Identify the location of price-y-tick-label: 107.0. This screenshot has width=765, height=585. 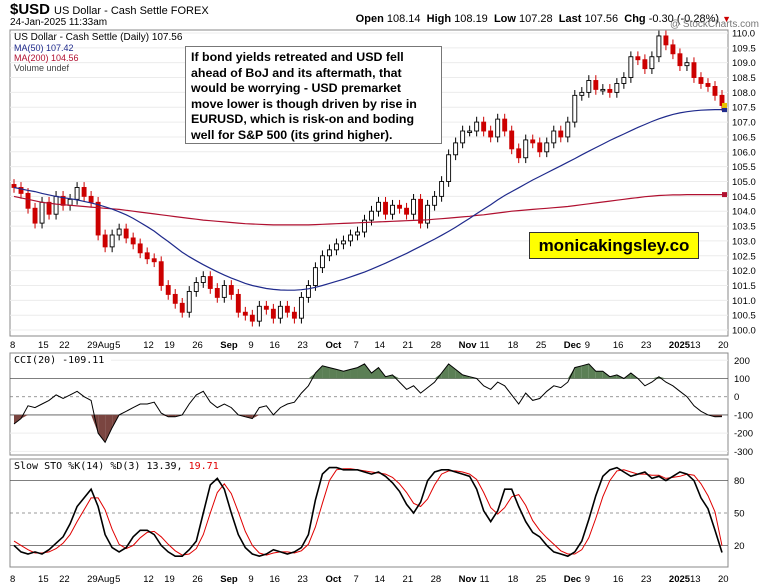
(744, 123).